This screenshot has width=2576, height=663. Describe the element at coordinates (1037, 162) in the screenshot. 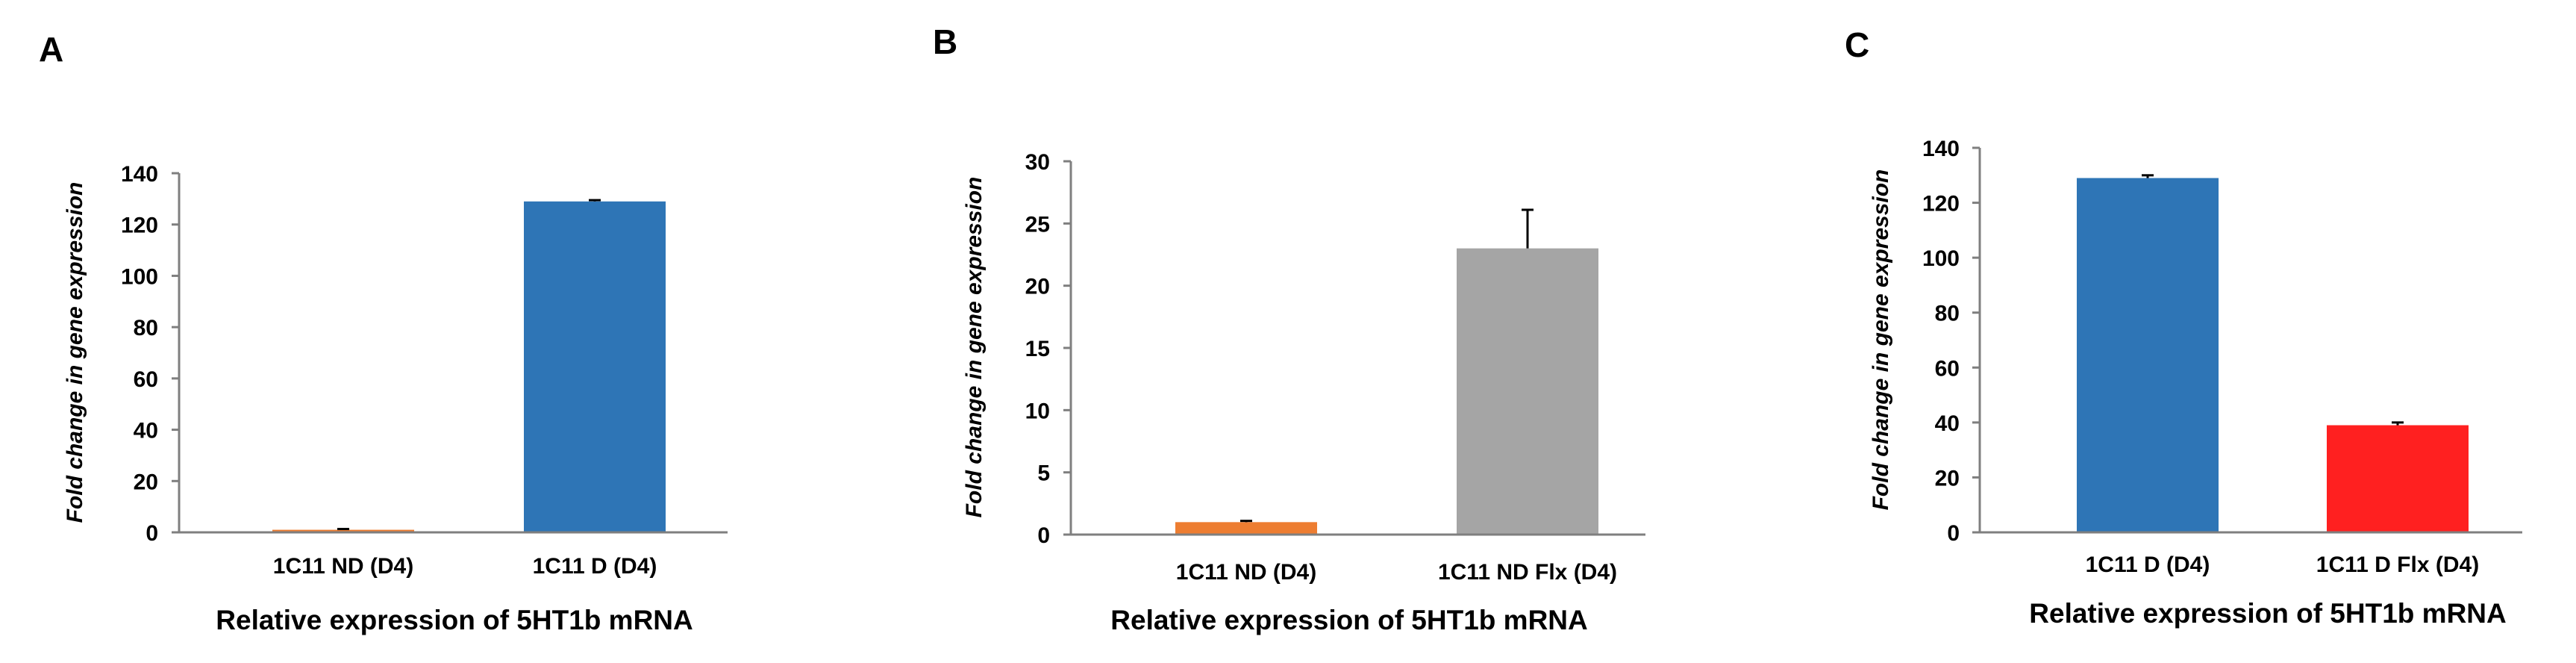

I see `y-tick-label: 30` at that location.